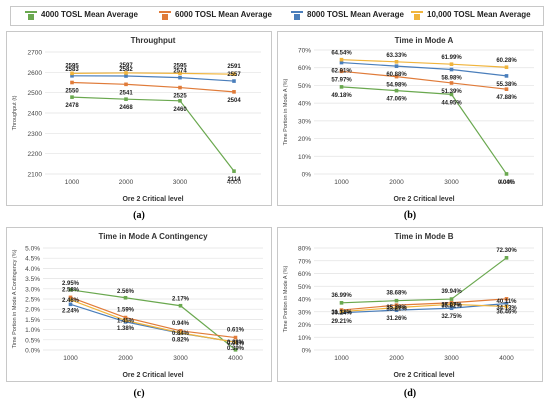 This screenshot has width=550, height=404. I want to click on chart-c-data-label: 2.46%, so click(71, 301).